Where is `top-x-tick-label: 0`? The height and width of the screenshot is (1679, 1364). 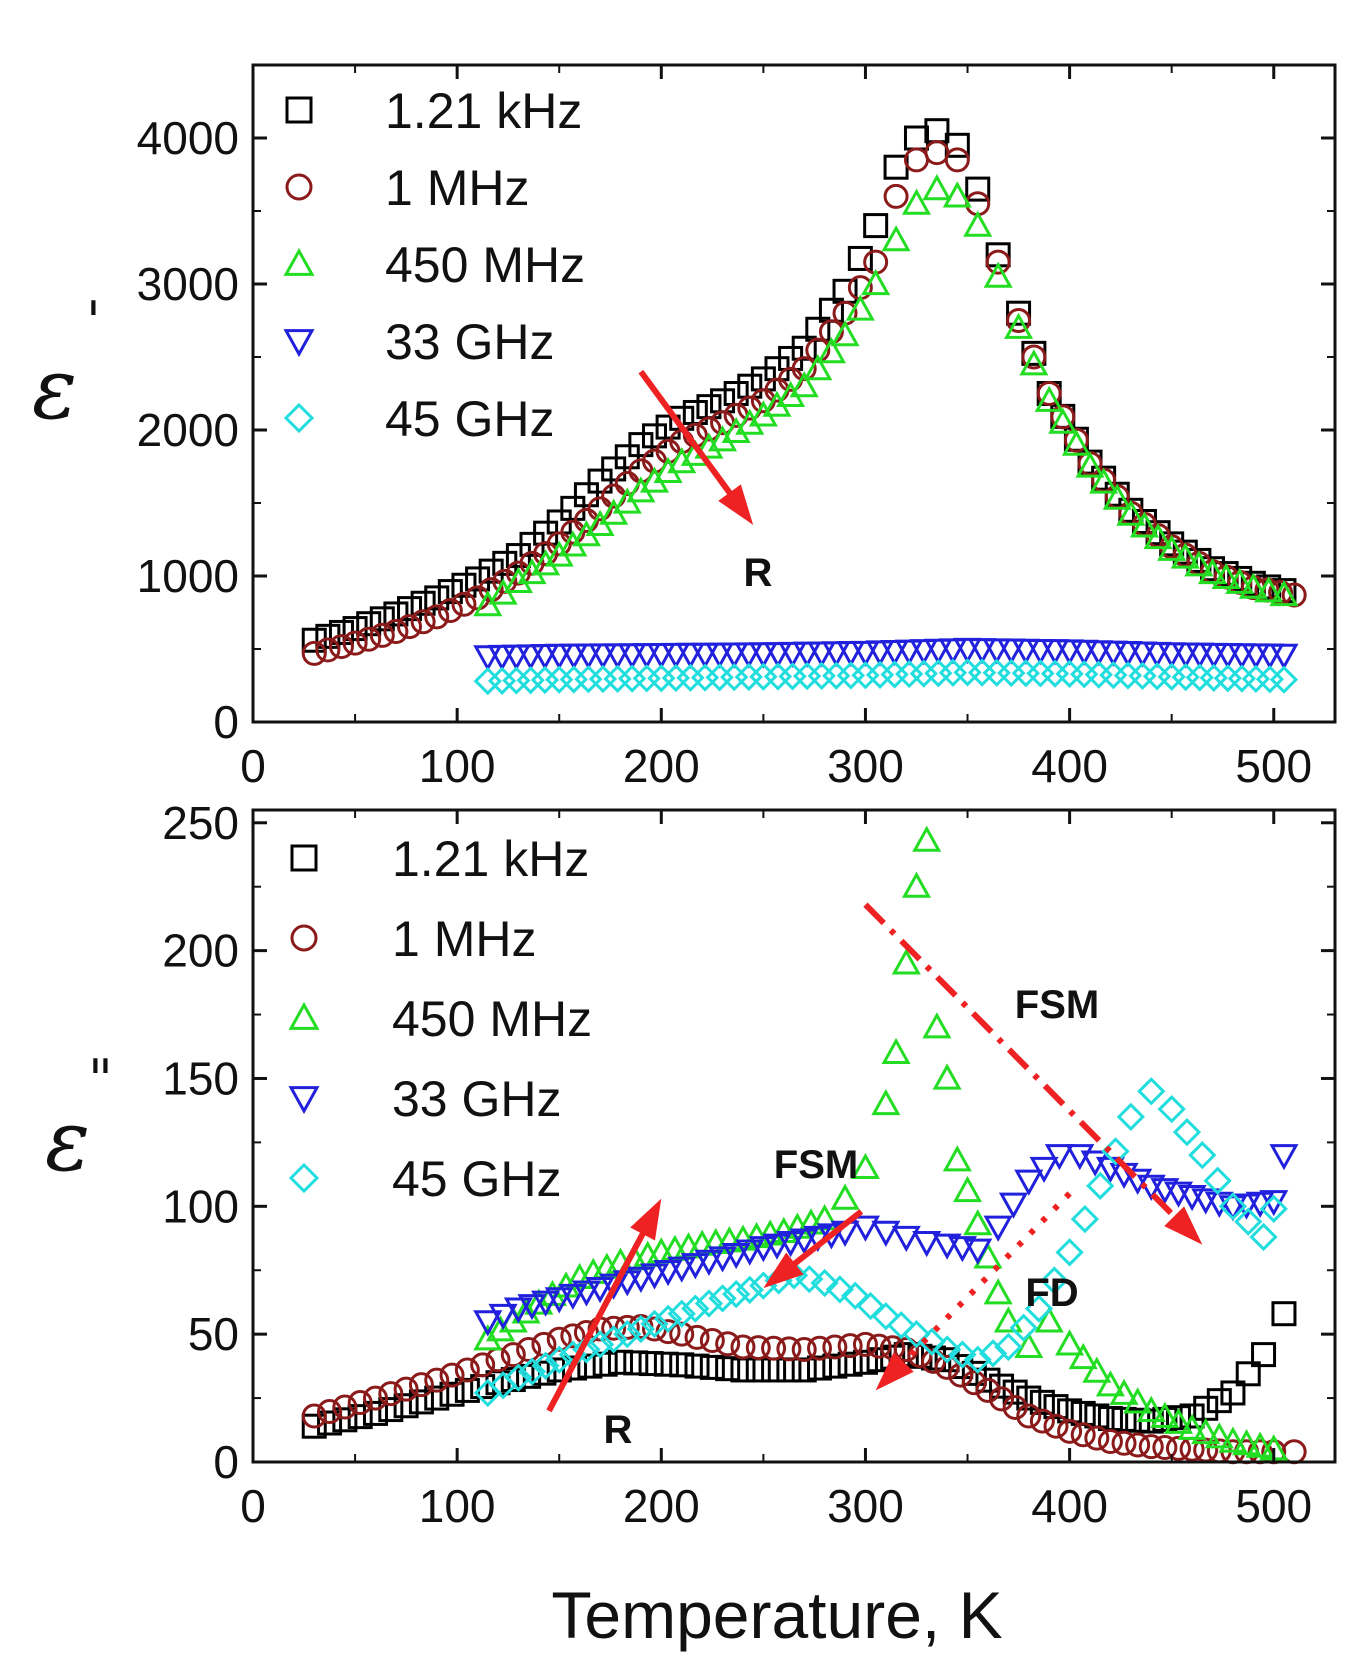
top-x-tick-label: 0 is located at coordinates (253, 766).